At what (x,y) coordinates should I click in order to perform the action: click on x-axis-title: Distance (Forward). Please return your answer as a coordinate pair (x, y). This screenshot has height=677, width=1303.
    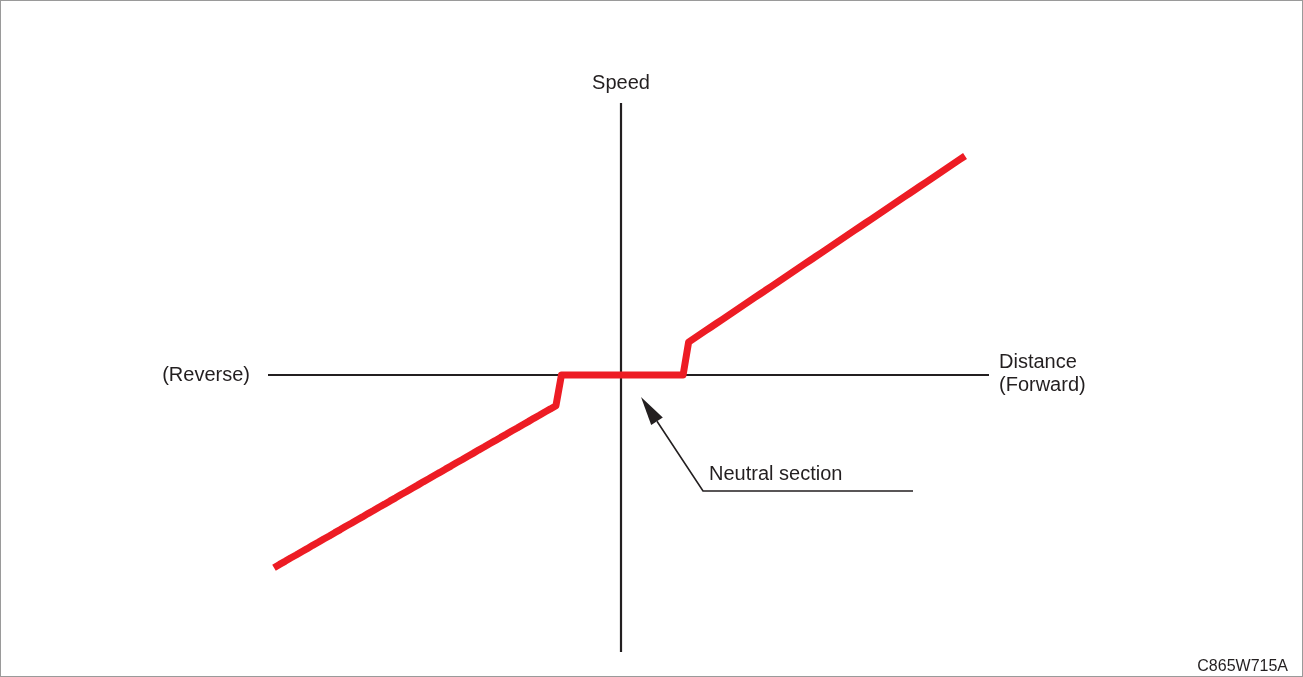
    Looking at the image, I should click on (1043, 372).